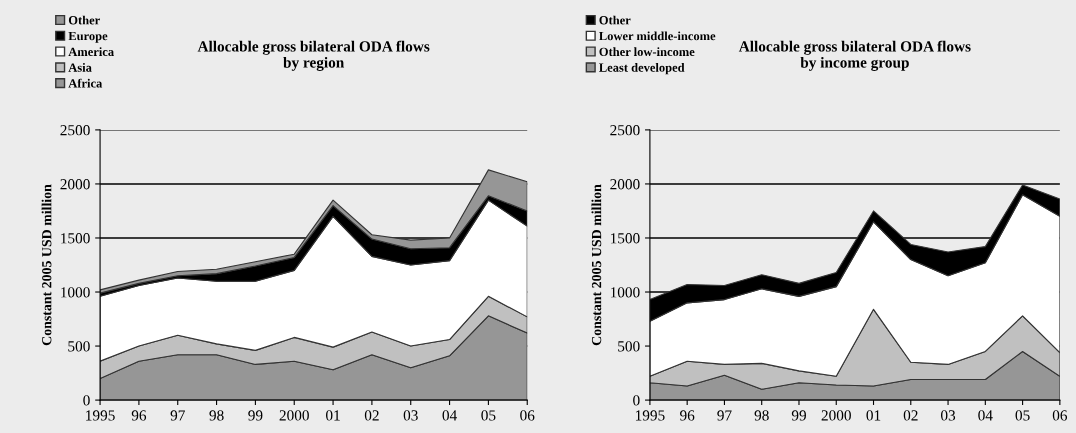  Describe the element at coordinates (91, 52) in the screenshot. I see `legend-label: America` at that location.